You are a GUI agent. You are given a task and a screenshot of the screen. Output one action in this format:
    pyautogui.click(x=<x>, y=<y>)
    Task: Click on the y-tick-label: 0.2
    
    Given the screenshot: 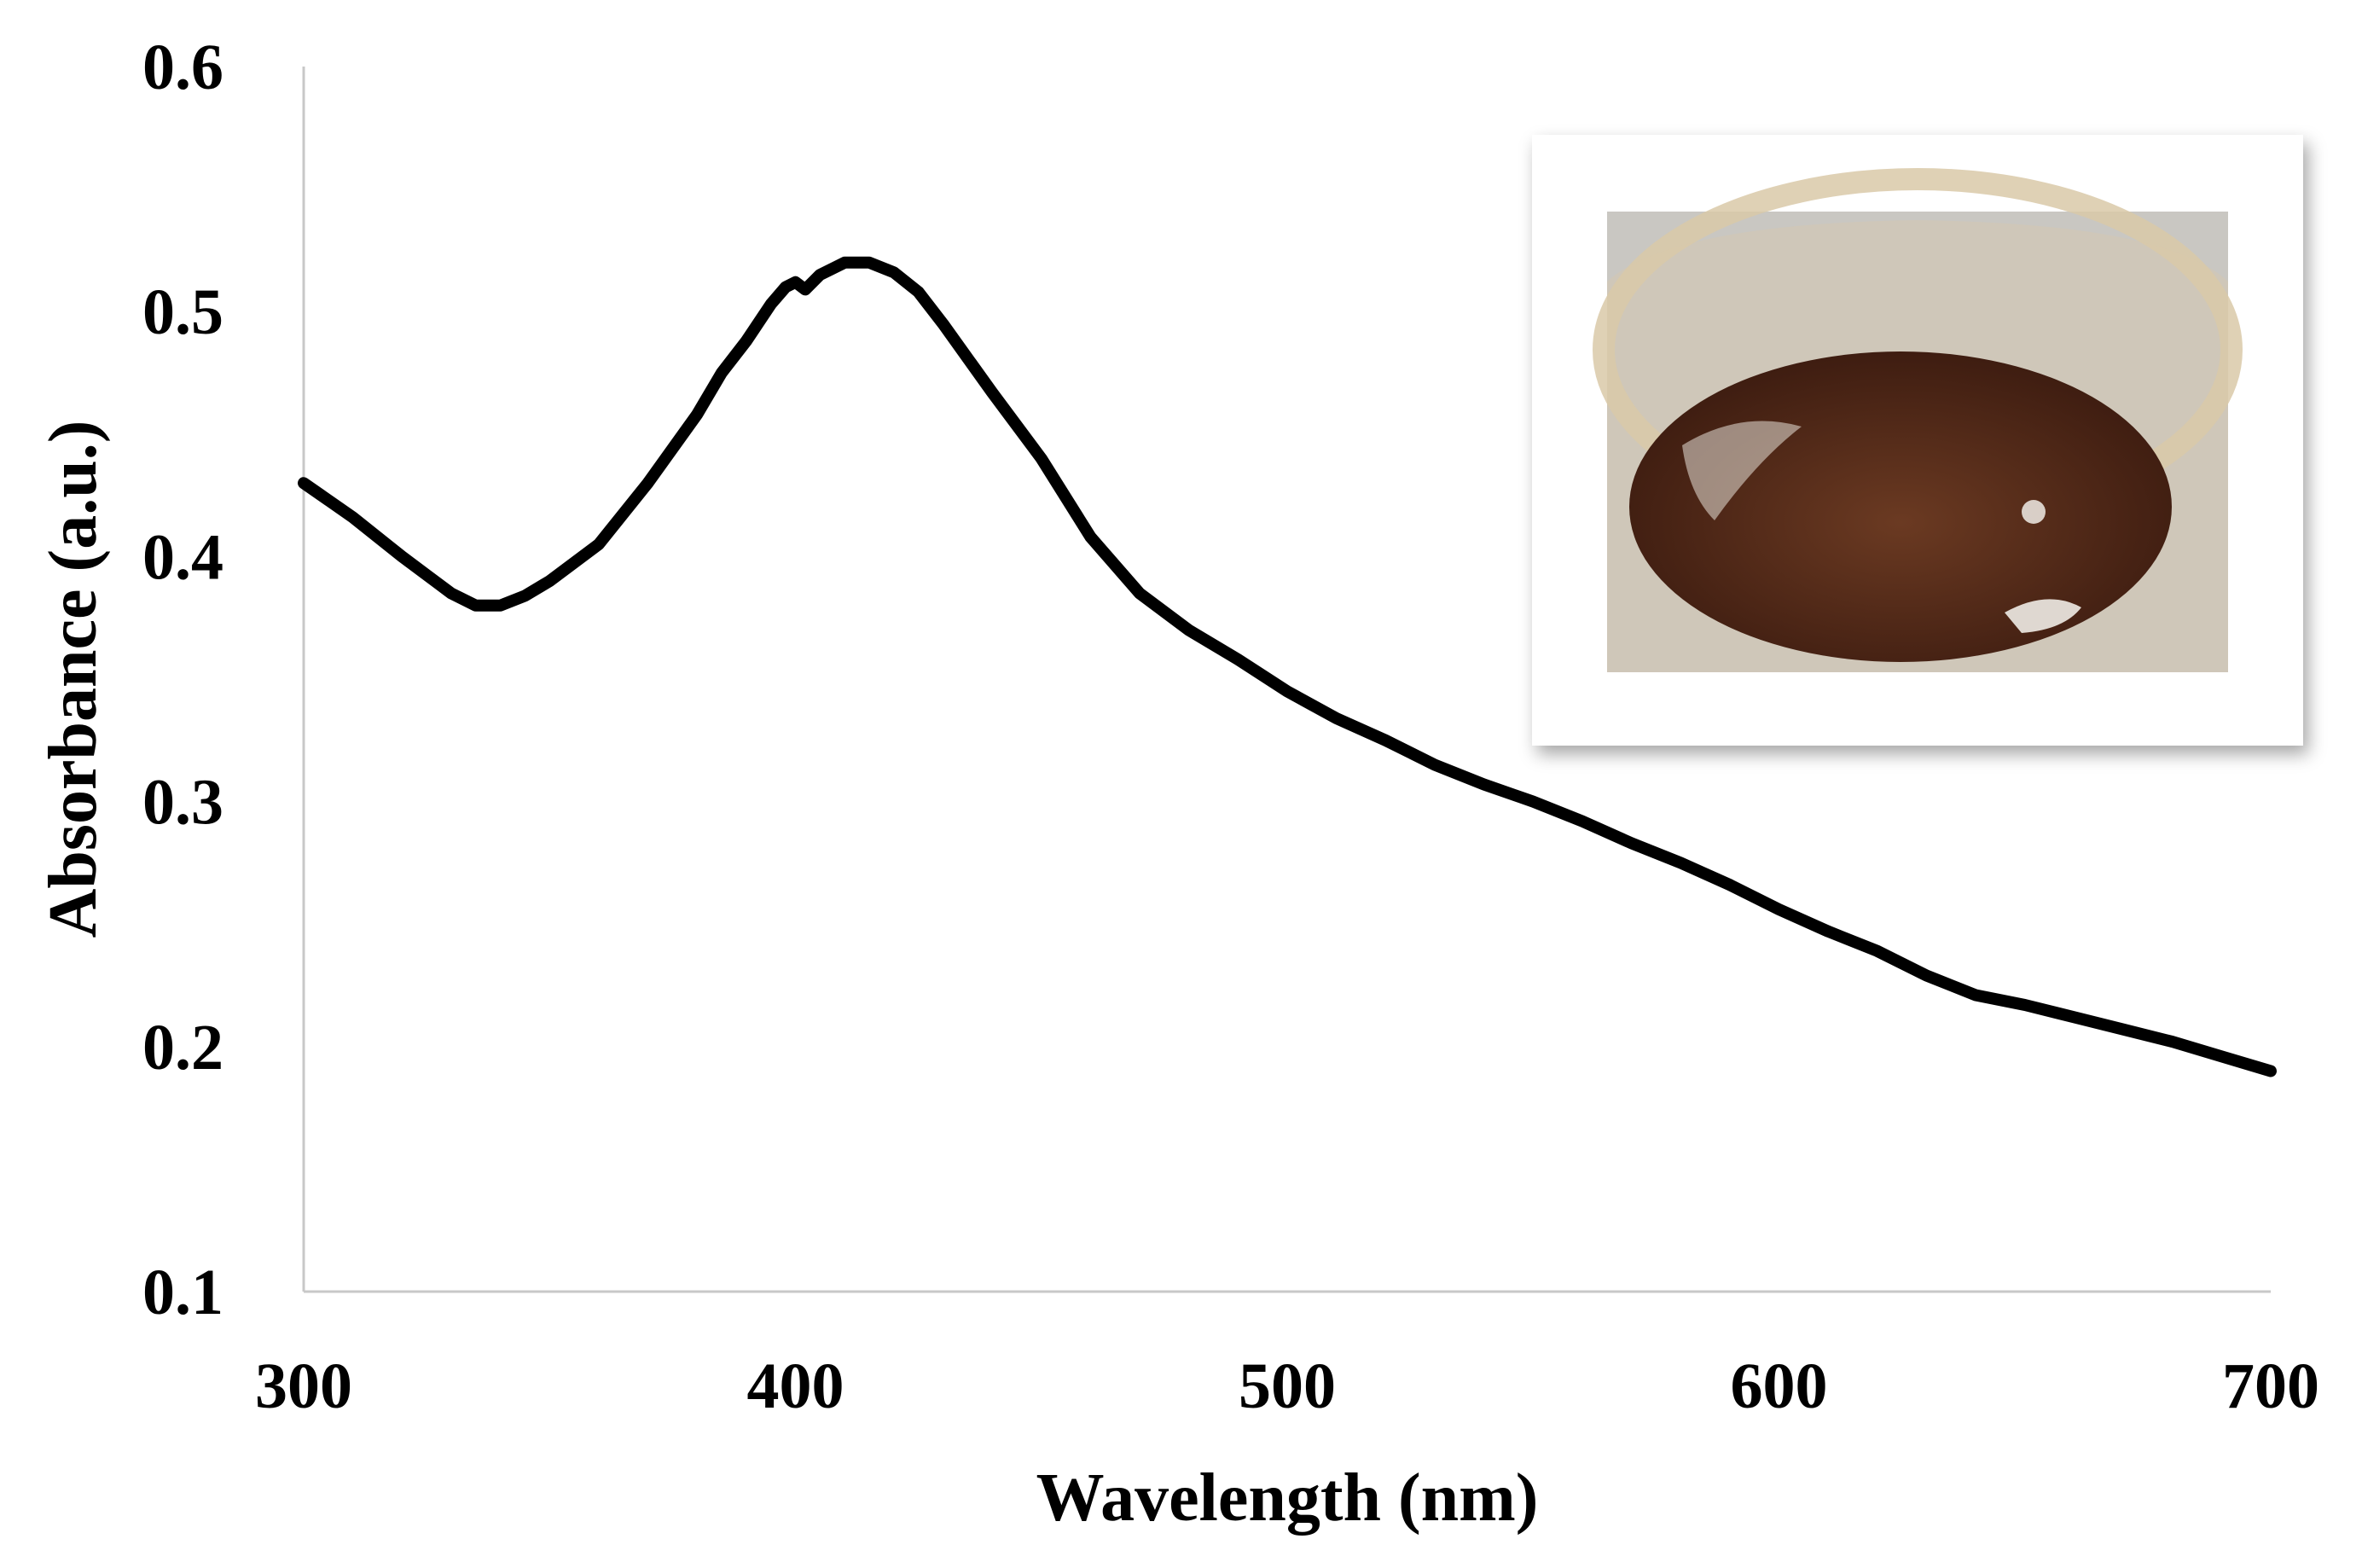 What is the action you would take?
    pyautogui.click(x=182, y=1047)
    